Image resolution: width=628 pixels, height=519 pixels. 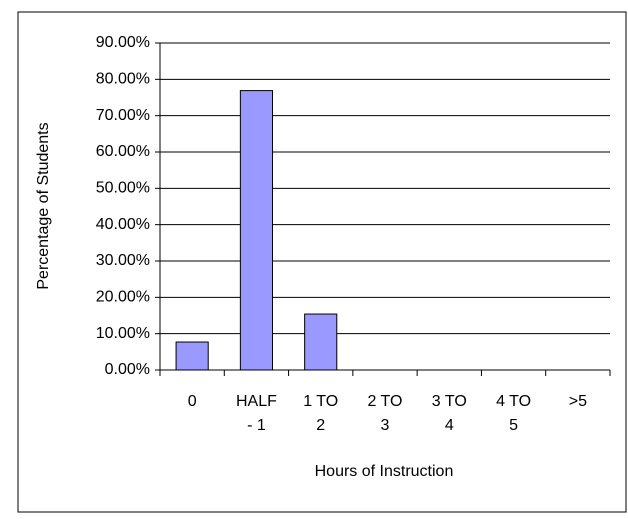 What do you see at coordinates (449, 413) in the screenshot?
I see `x-tick-label: 3 TO 4` at bounding box center [449, 413].